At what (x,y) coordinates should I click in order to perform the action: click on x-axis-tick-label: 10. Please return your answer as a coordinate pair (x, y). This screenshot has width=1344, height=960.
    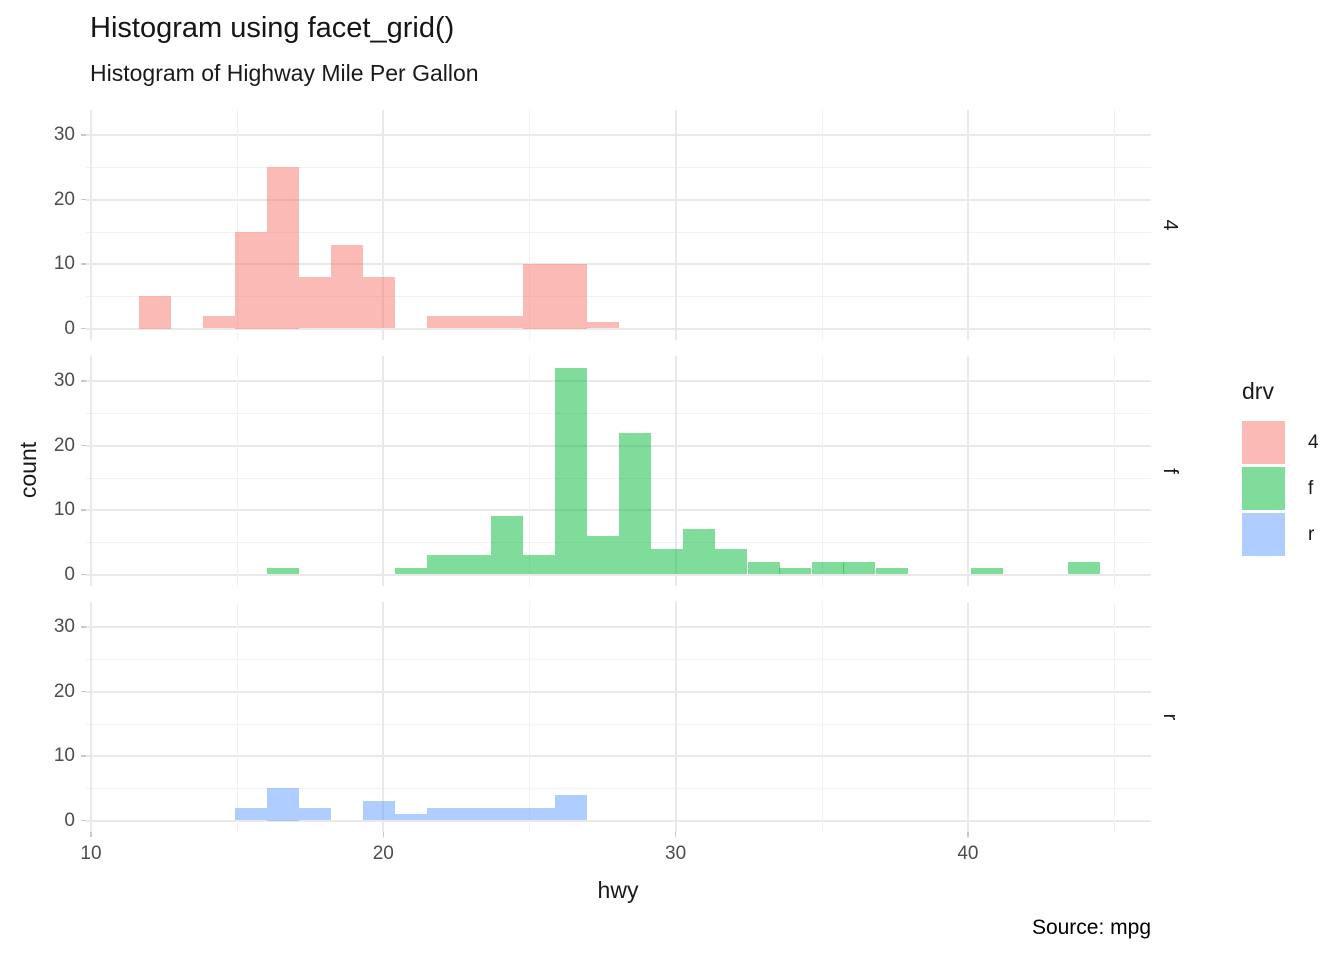
    Looking at the image, I should click on (91, 853).